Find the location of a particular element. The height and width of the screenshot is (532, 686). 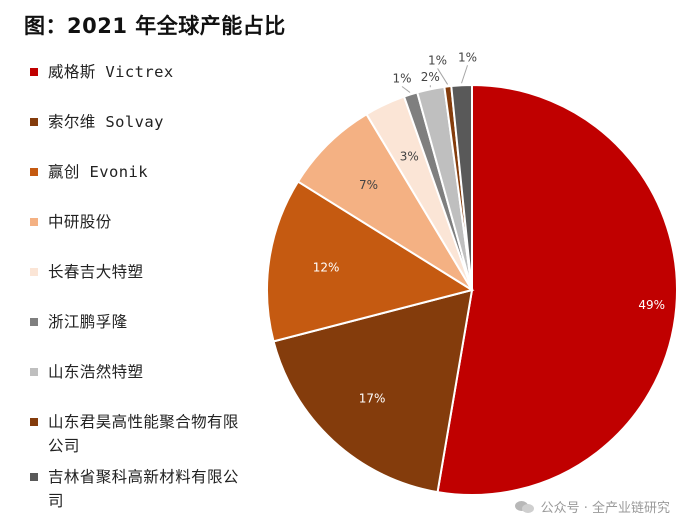

legend-label: 威格斯 Victrex is located at coordinates (111, 72).